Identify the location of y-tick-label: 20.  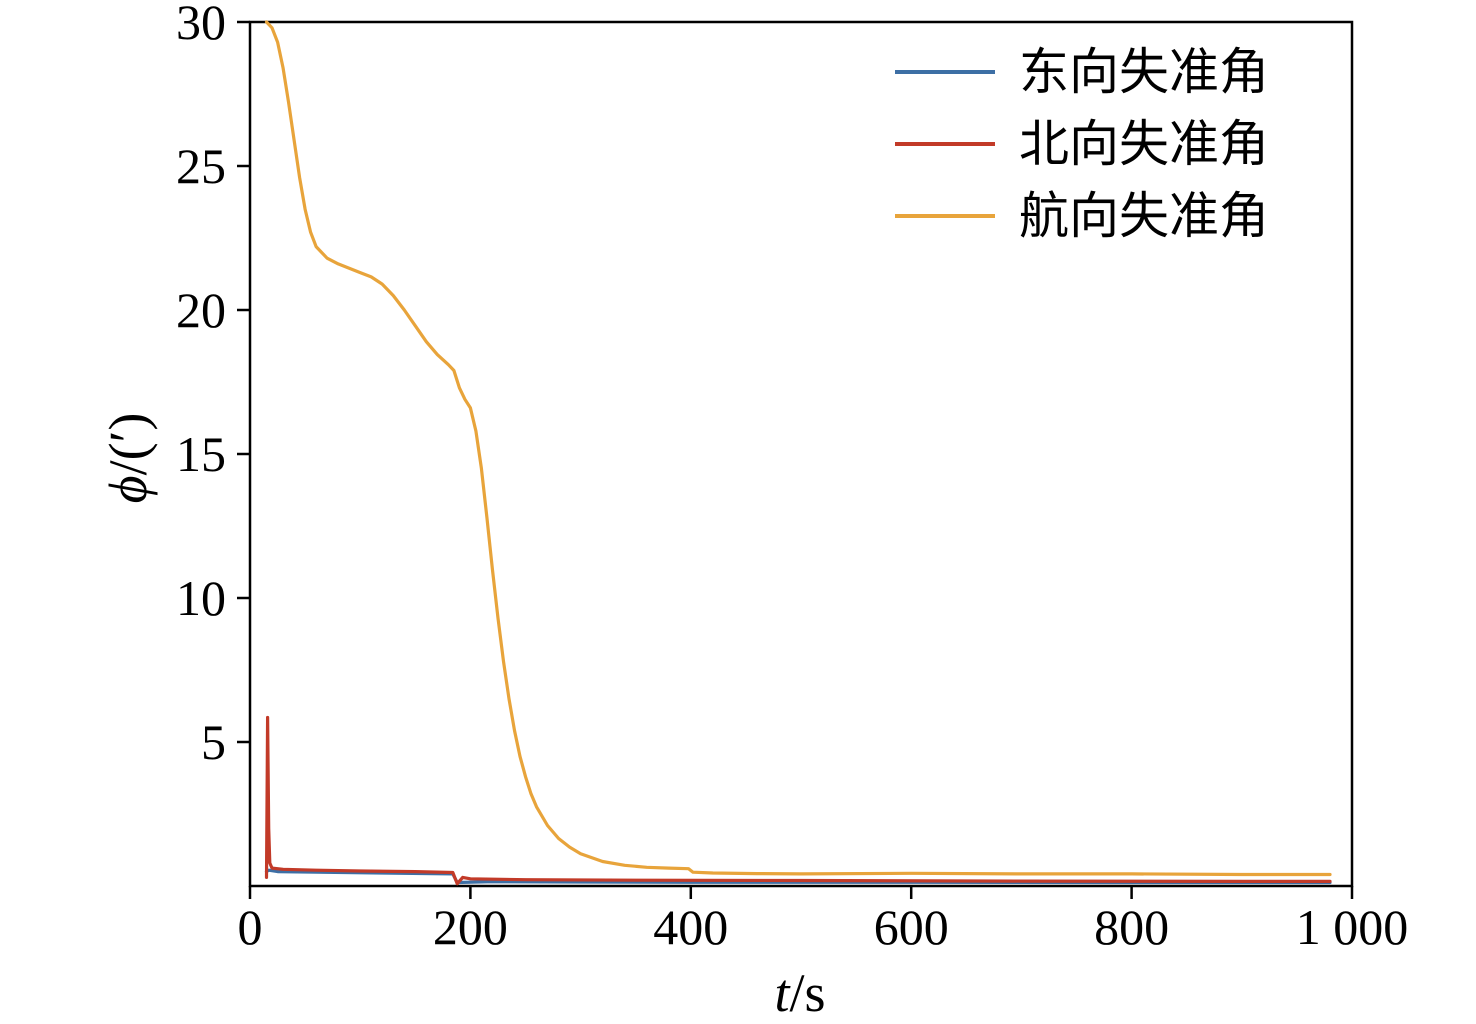
(201, 310).